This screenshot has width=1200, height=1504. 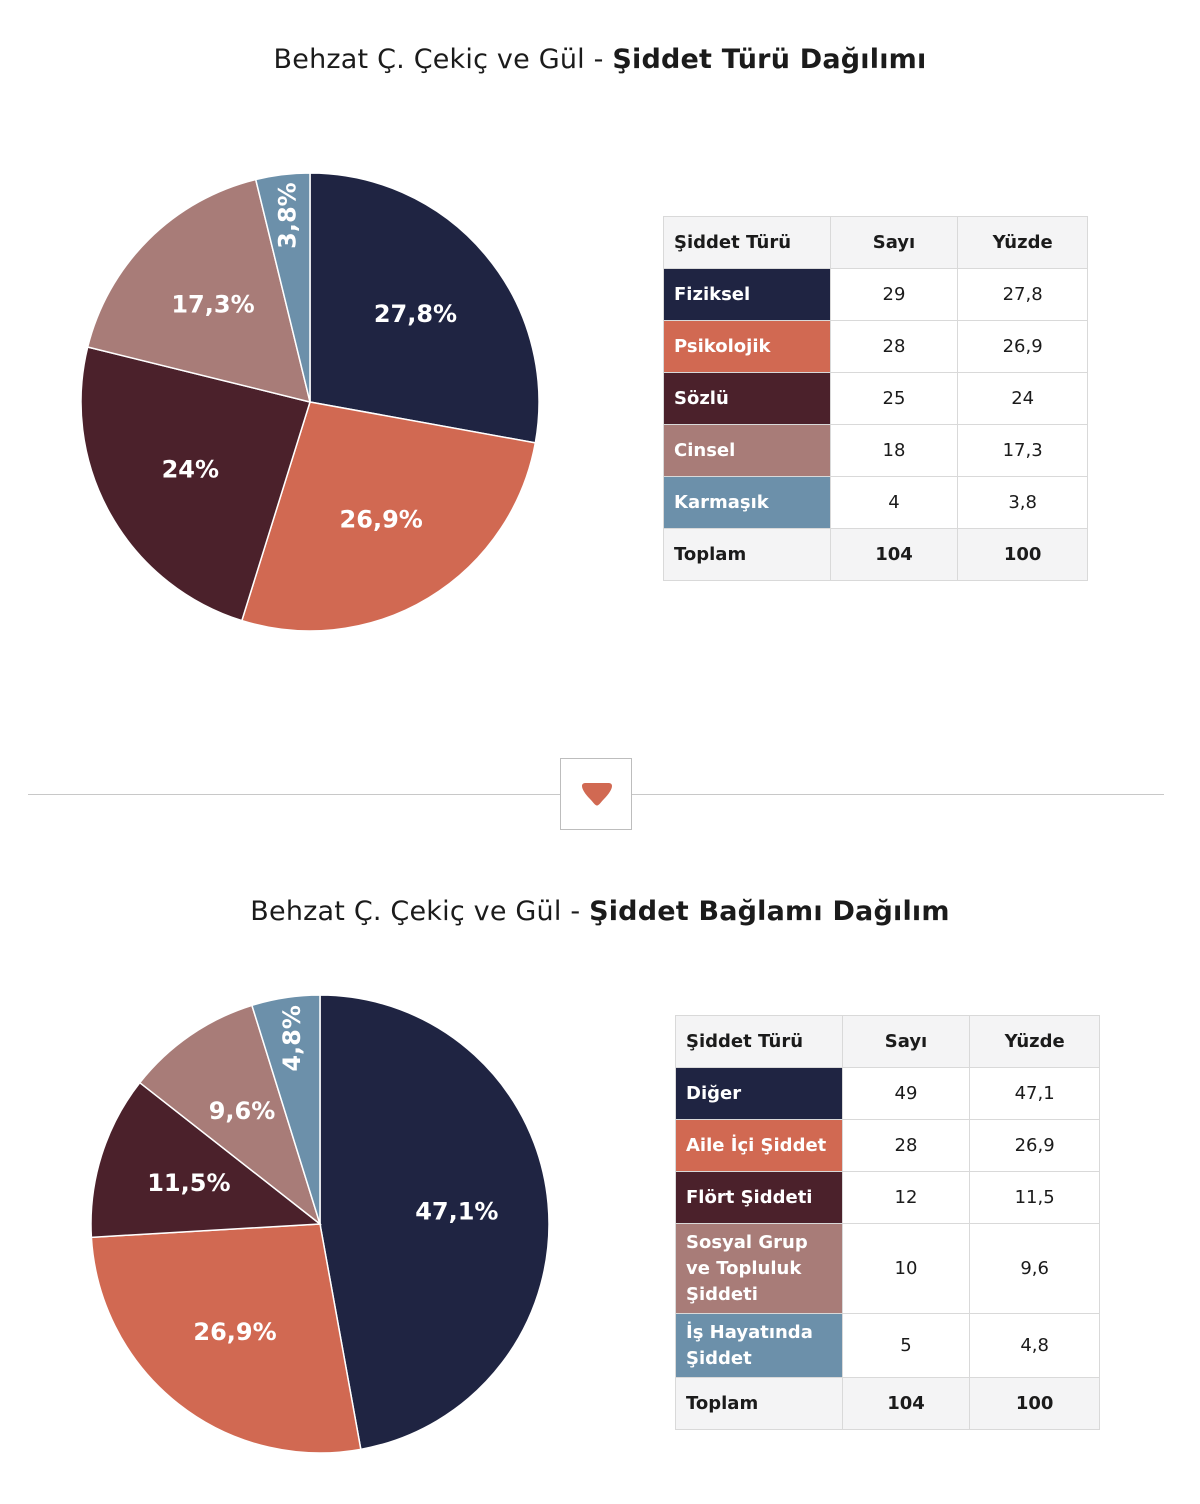 I want to click on table-row: Sözlü 25 24, so click(x=875, y=398).